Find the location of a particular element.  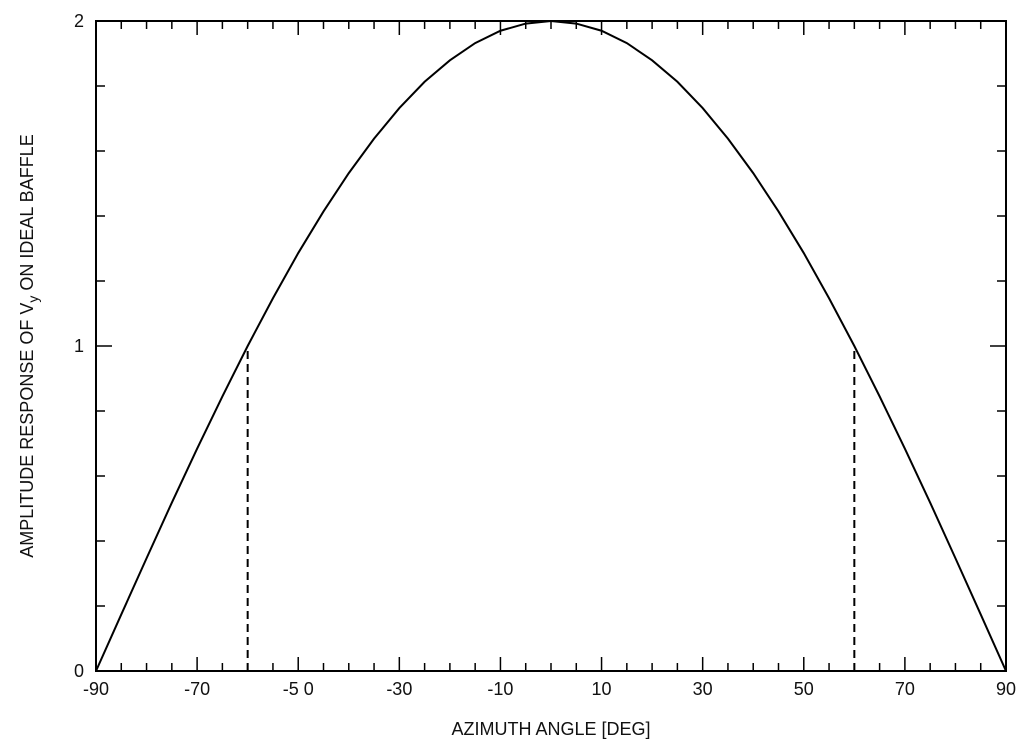

x-tick-label: 10 is located at coordinates (602, 689).